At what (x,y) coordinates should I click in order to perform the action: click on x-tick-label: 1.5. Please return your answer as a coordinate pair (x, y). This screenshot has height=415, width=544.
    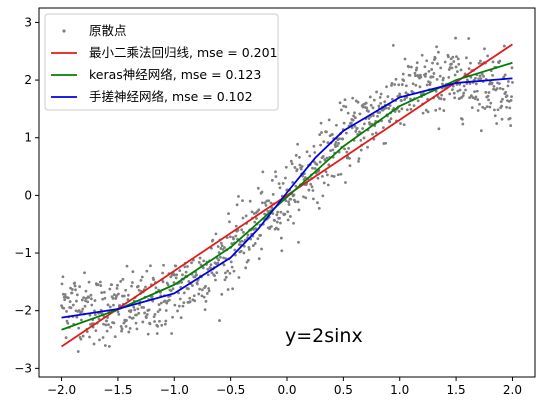
    Looking at the image, I should click on (456, 390).